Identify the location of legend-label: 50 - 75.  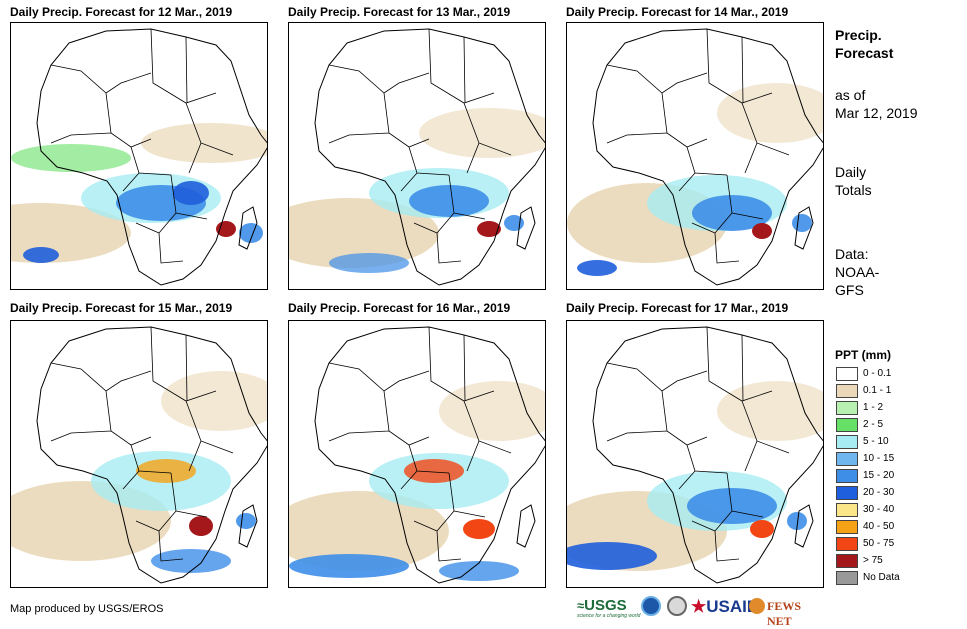
(879, 543).